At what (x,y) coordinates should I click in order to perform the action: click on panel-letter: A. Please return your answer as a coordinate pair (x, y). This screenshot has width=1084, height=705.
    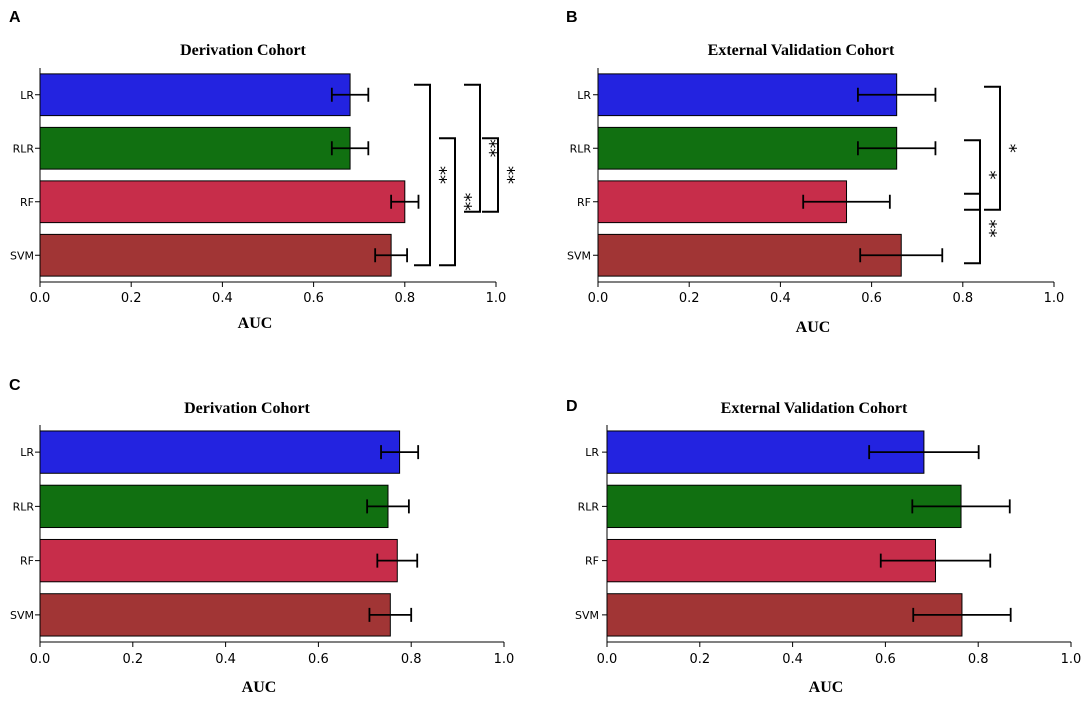
    Looking at the image, I should click on (15, 17).